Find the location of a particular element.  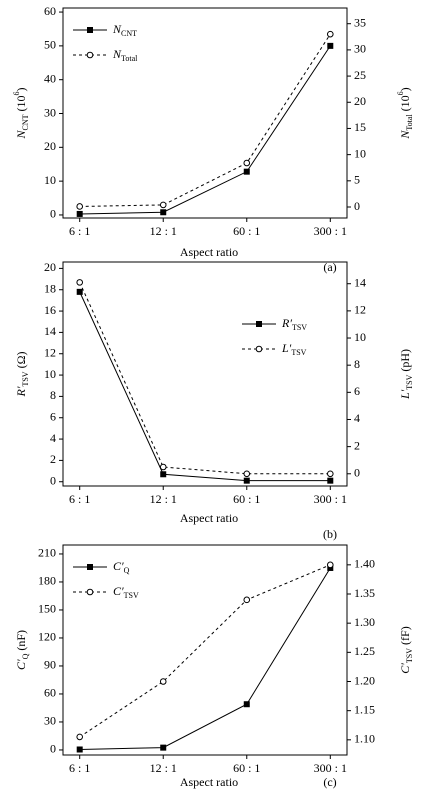

text-part: (nF) is located at coordinates (21, 642).